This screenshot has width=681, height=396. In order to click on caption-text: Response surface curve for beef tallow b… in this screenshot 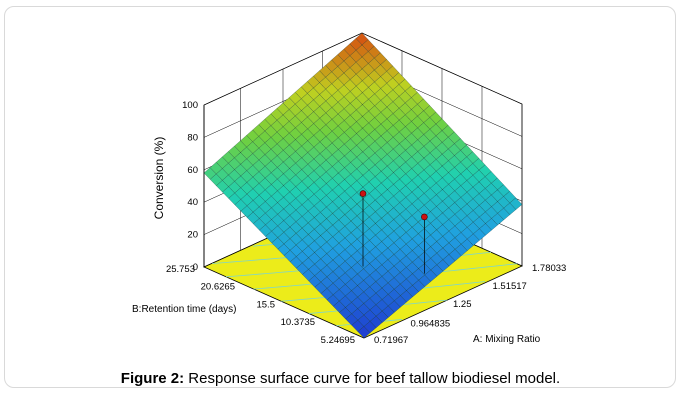, I will do `click(372, 378)`.